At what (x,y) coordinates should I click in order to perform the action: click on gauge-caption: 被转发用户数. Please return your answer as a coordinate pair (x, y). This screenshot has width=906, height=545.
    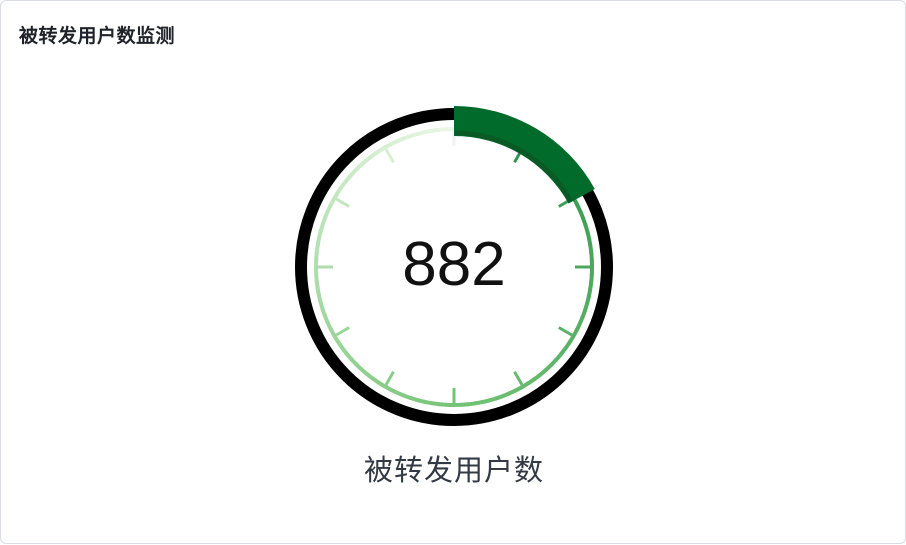
    Looking at the image, I should click on (453, 468).